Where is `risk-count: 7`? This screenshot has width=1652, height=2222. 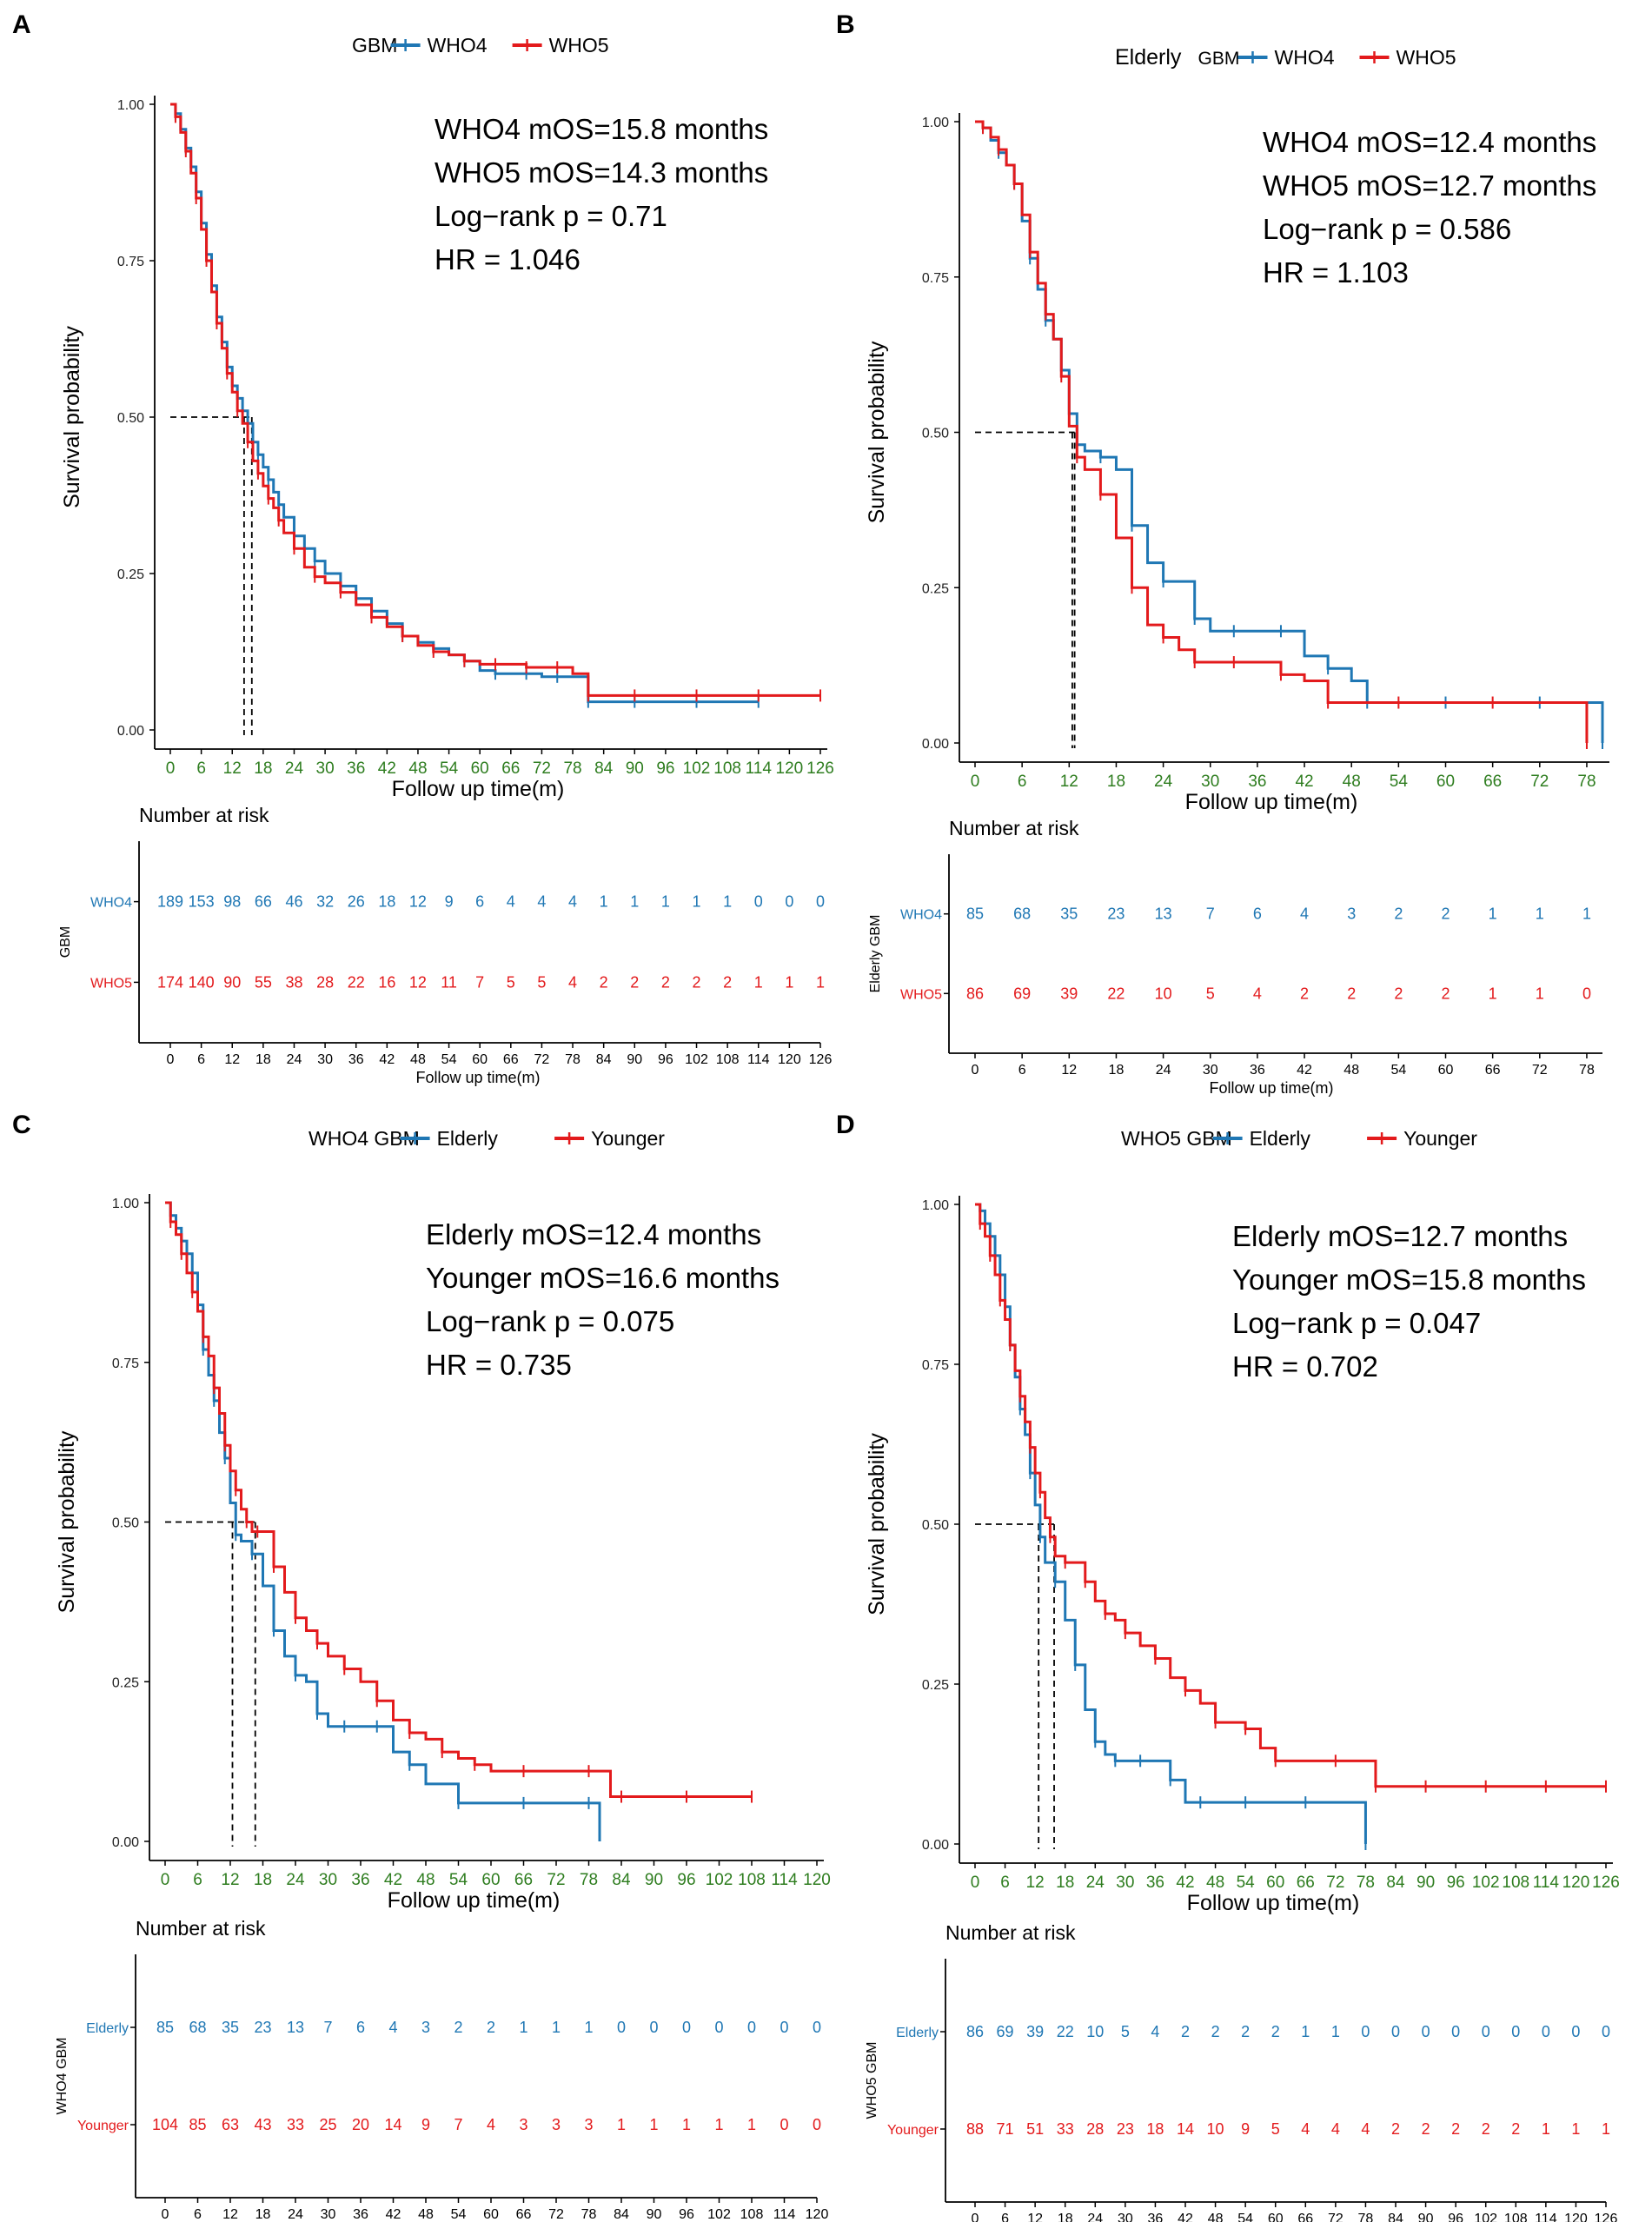
risk-count: 7 is located at coordinates (458, 2124).